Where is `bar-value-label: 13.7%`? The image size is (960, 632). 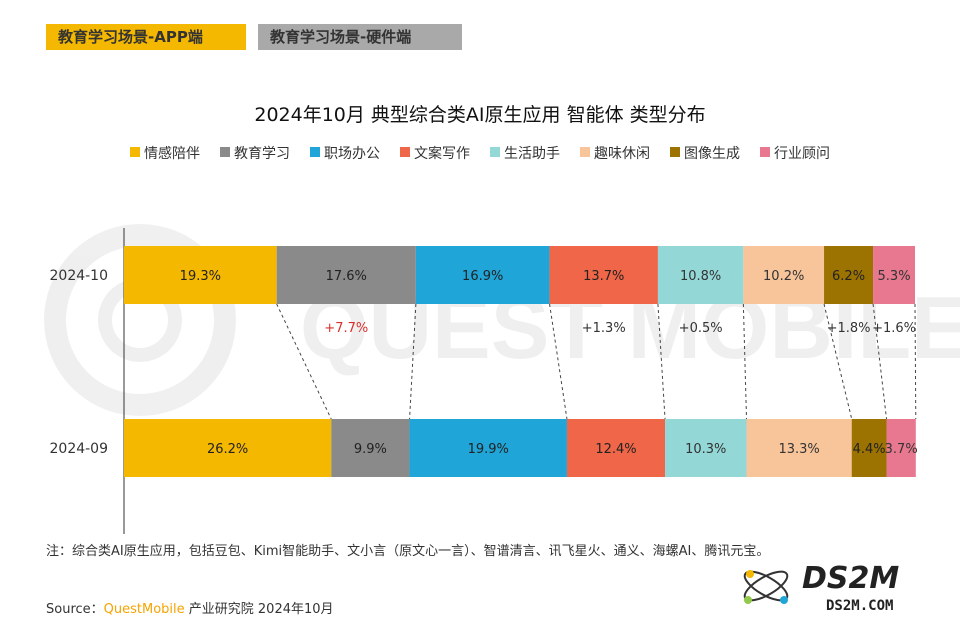 bar-value-label: 13.7% is located at coordinates (603, 276).